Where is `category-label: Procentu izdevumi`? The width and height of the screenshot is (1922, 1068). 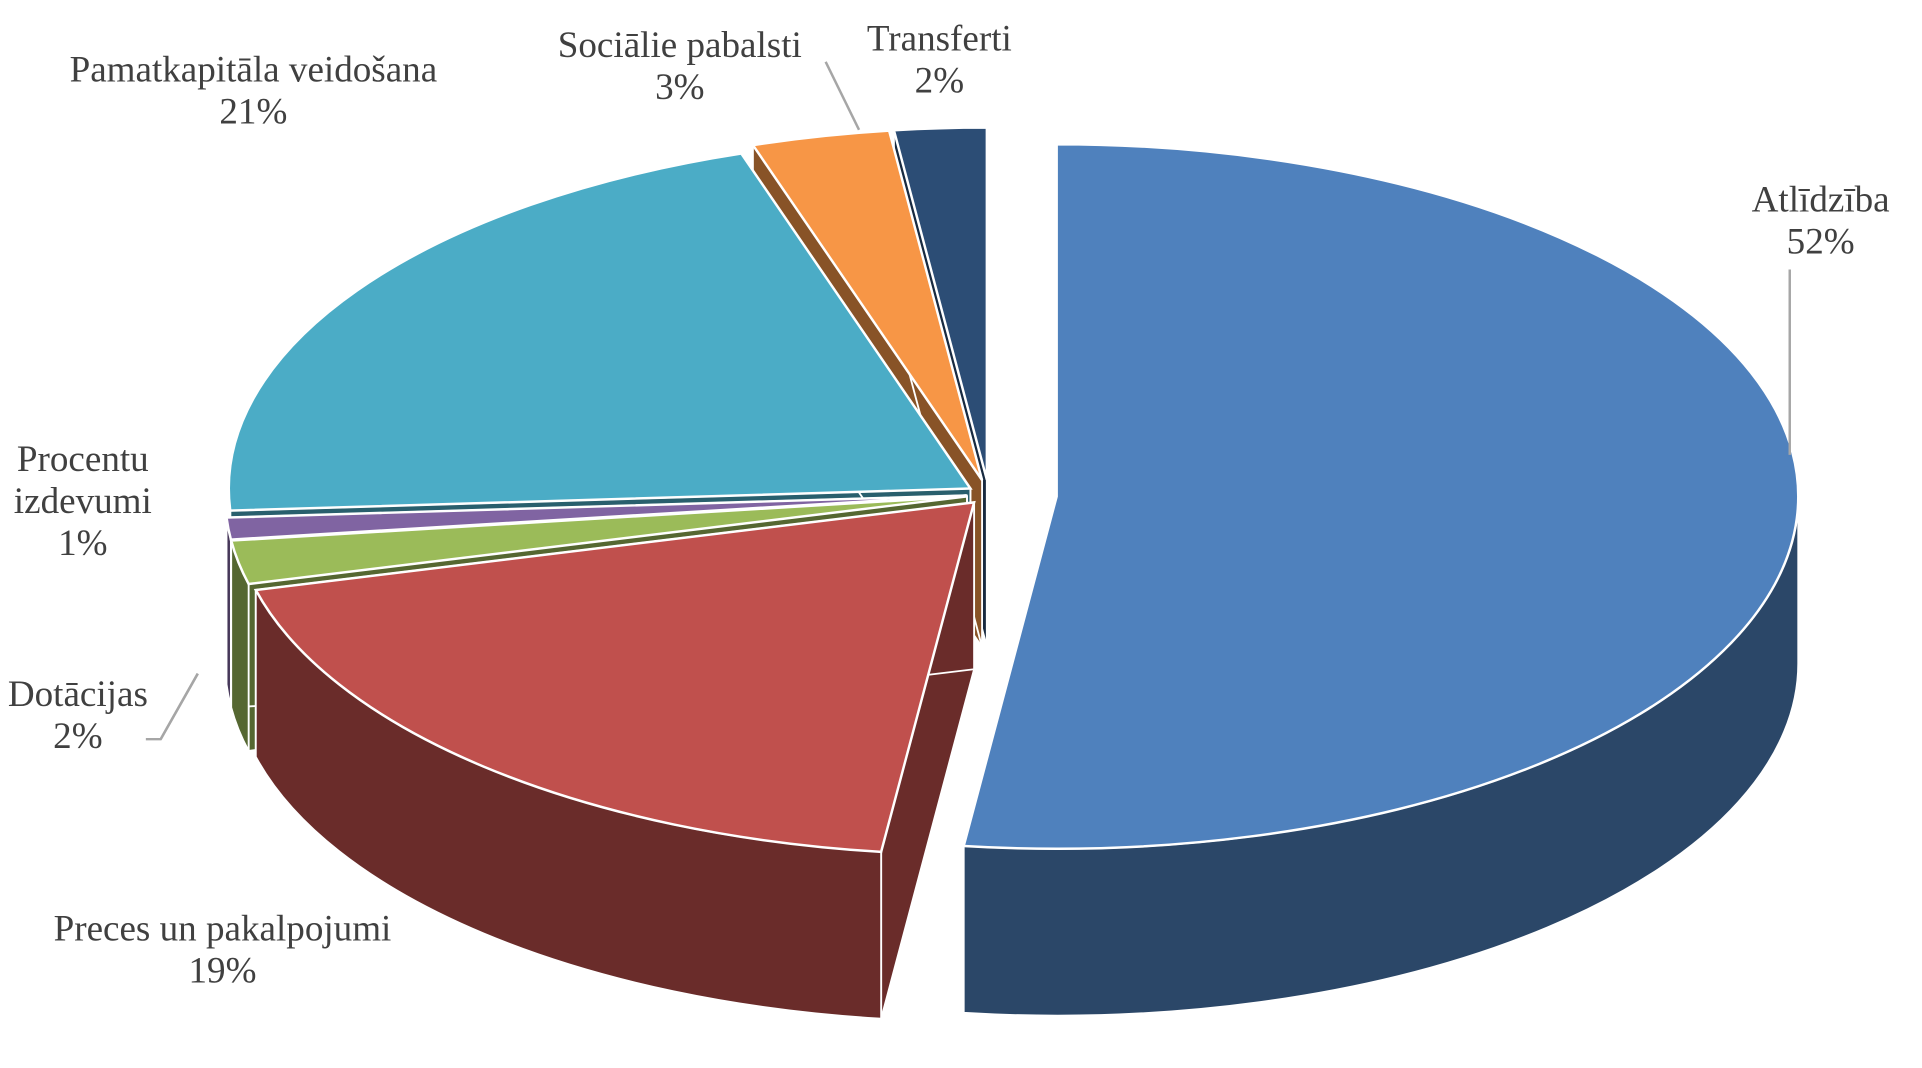 category-label: Procentu izdevumi is located at coordinates (82, 480).